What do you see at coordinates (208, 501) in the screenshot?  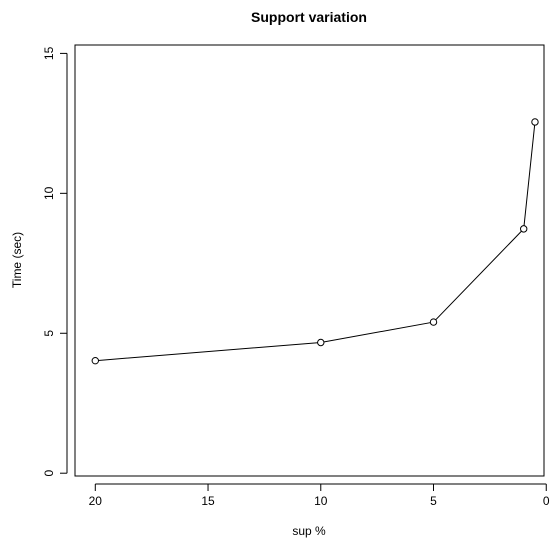 I see `x-tick-label: 15` at bounding box center [208, 501].